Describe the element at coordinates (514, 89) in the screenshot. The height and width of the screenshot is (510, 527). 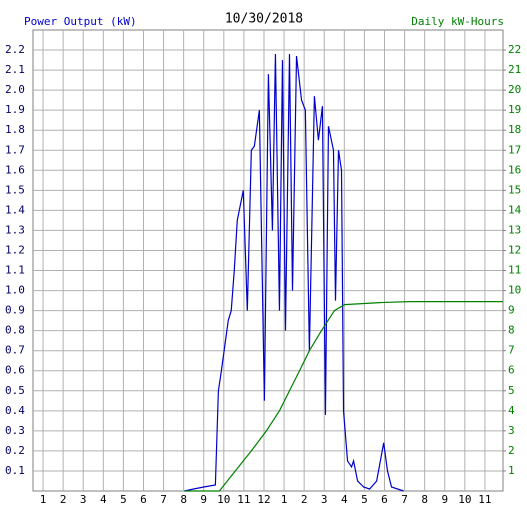
I see `y2-tick-label: 20` at that location.